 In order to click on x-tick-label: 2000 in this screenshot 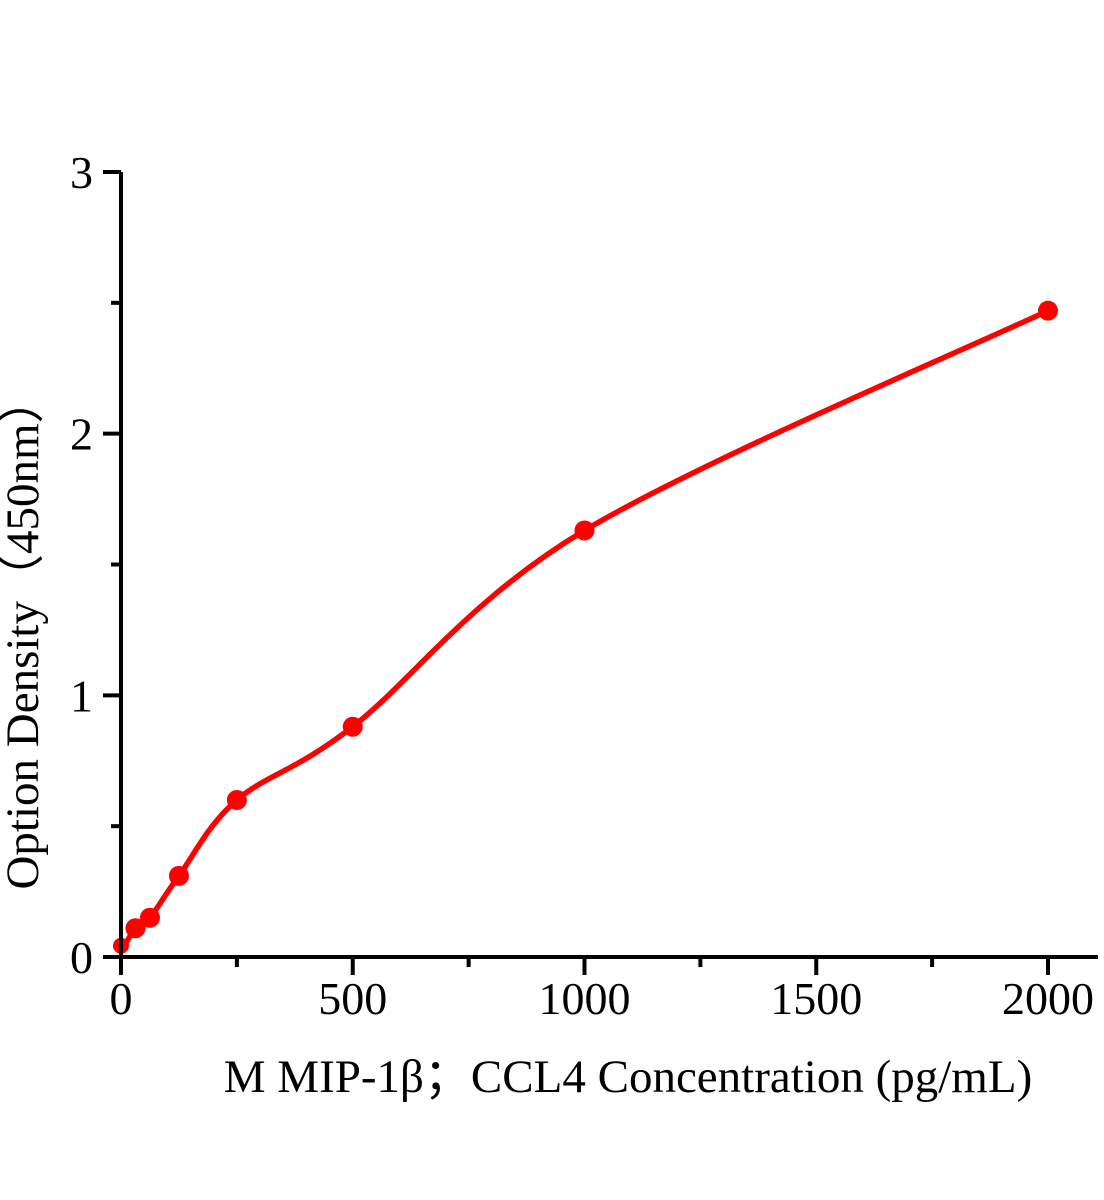, I will do `click(1048, 998)`.